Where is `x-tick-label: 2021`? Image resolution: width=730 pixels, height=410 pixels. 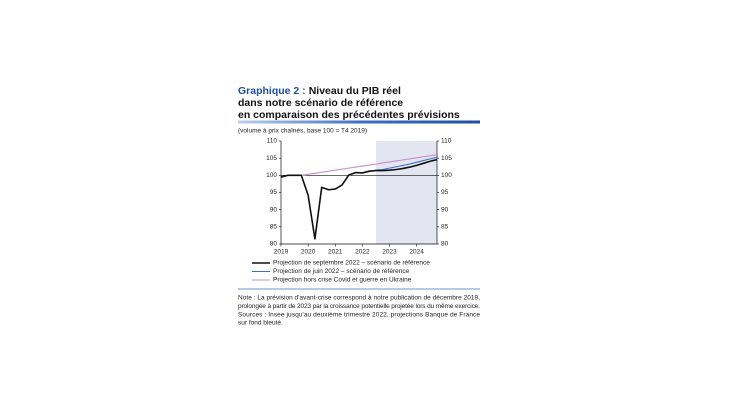 x-tick-label: 2021 is located at coordinates (335, 252).